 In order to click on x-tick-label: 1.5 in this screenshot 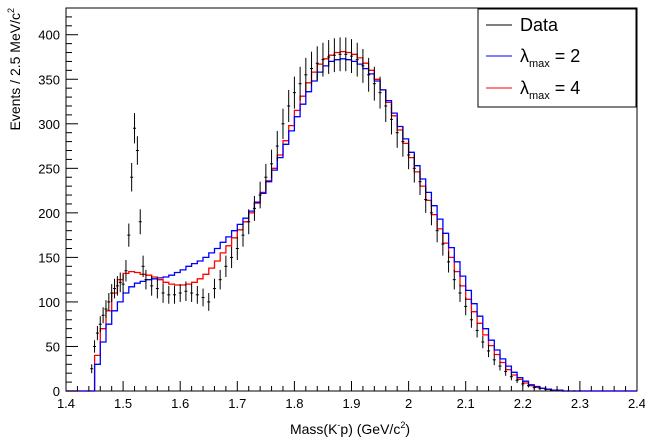, I will do `click(123, 403)`.